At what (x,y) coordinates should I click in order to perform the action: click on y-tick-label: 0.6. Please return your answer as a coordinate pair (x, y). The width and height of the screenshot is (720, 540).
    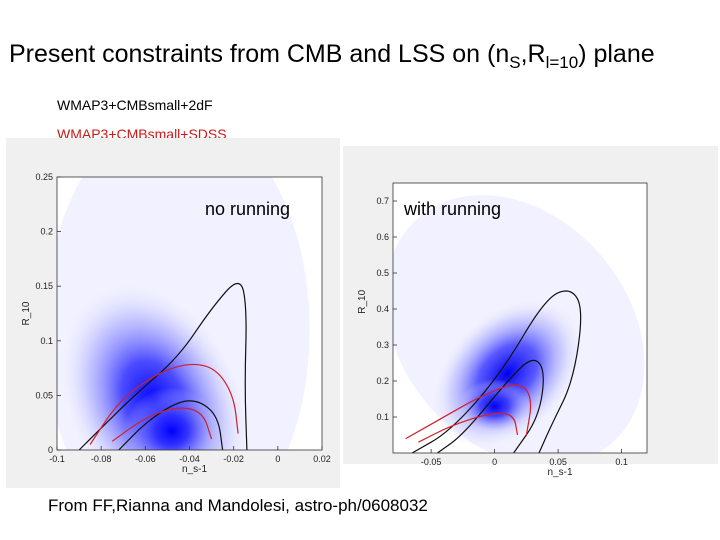
    Looking at the image, I should click on (382, 237).